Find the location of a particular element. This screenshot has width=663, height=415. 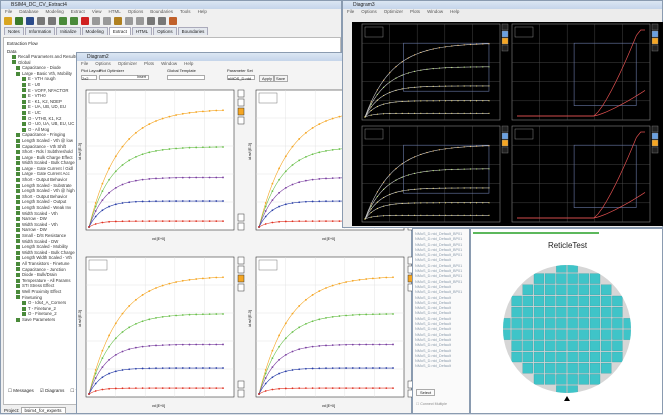

tree-item: Large - Gate Current / Gidl is located at coordinates (45, 169).